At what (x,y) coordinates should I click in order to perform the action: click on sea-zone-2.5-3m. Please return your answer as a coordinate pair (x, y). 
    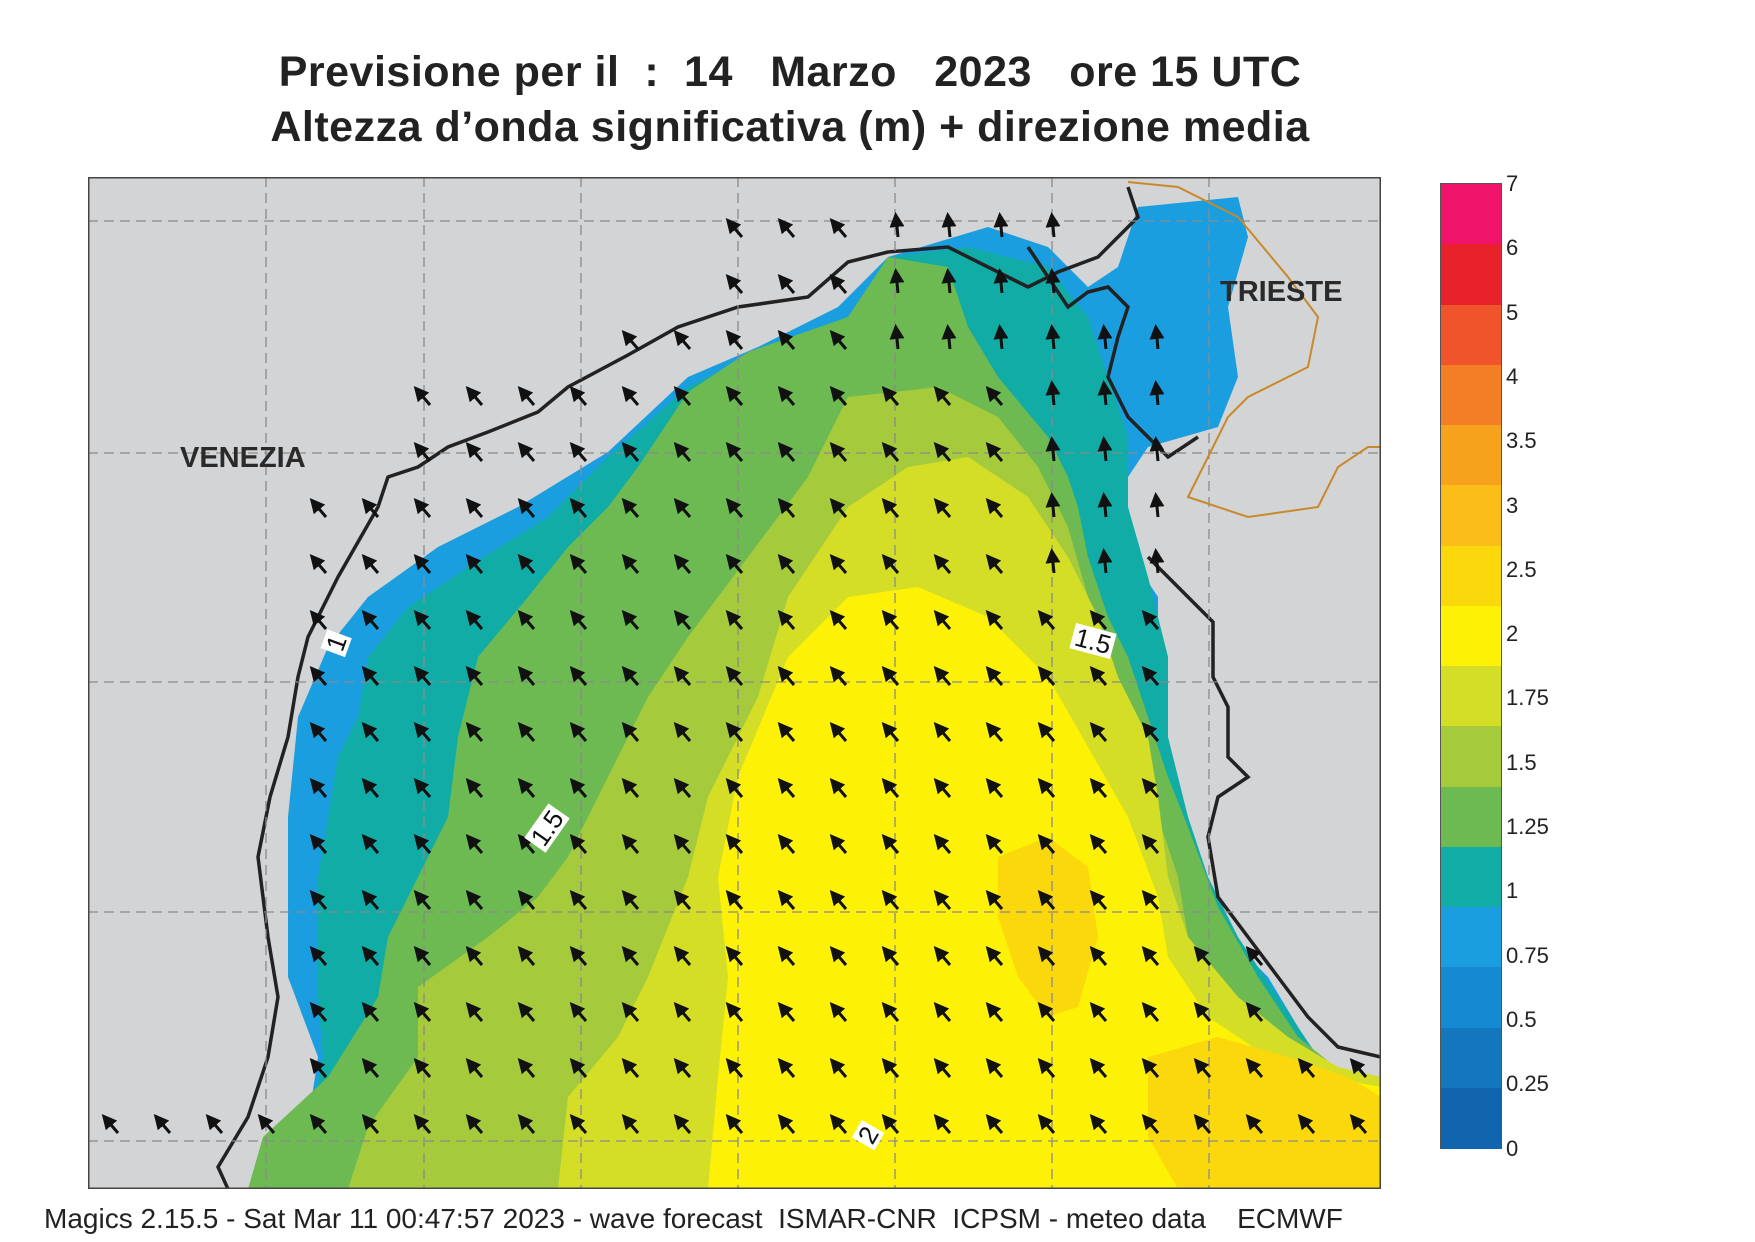
    Looking at the image, I should click on (1048, 927).